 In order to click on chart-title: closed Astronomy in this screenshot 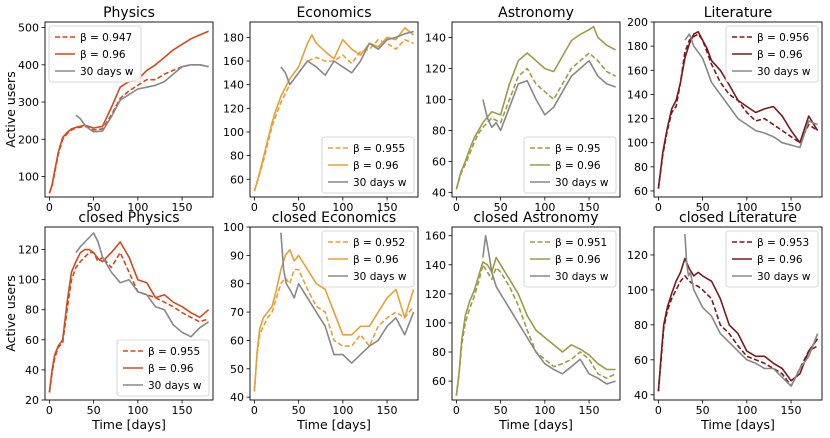, I will do `click(535, 218)`.